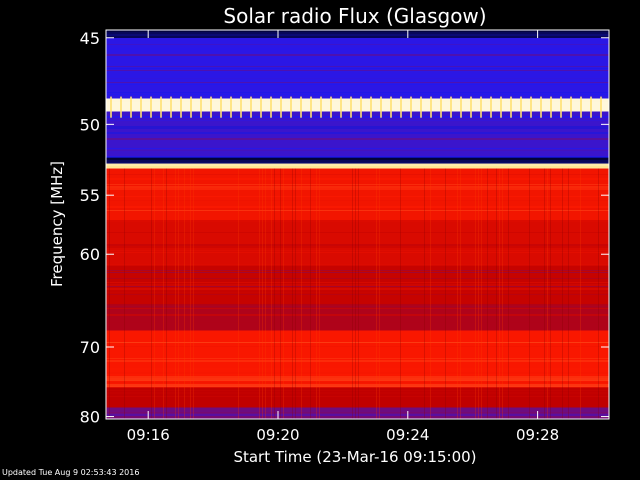 This screenshot has width=640, height=480. I want to click on x-axis-label: Start Time (23-Mar-16 09:15:00), so click(354, 457).